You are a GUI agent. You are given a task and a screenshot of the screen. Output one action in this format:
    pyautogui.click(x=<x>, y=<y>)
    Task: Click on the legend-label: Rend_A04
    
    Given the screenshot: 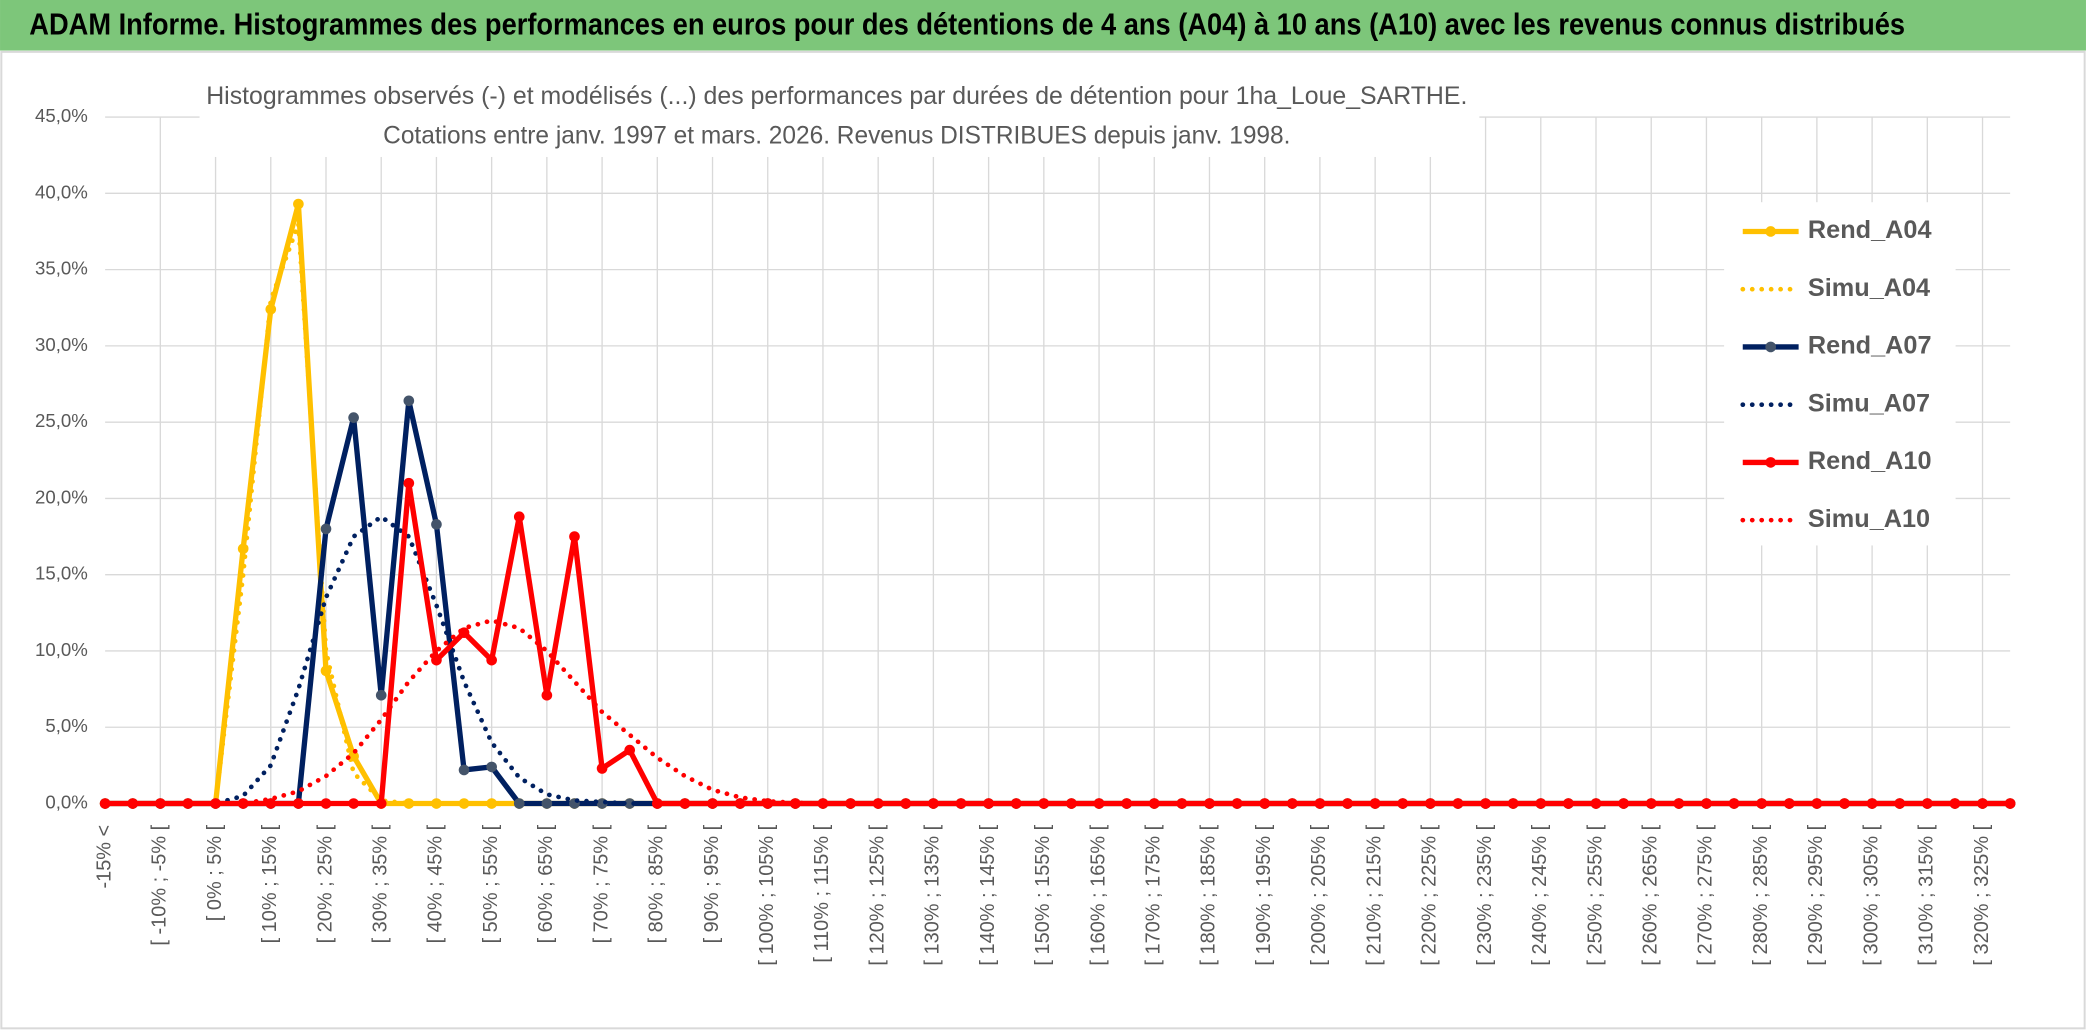 What is the action you would take?
    pyautogui.click(x=1870, y=230)
    